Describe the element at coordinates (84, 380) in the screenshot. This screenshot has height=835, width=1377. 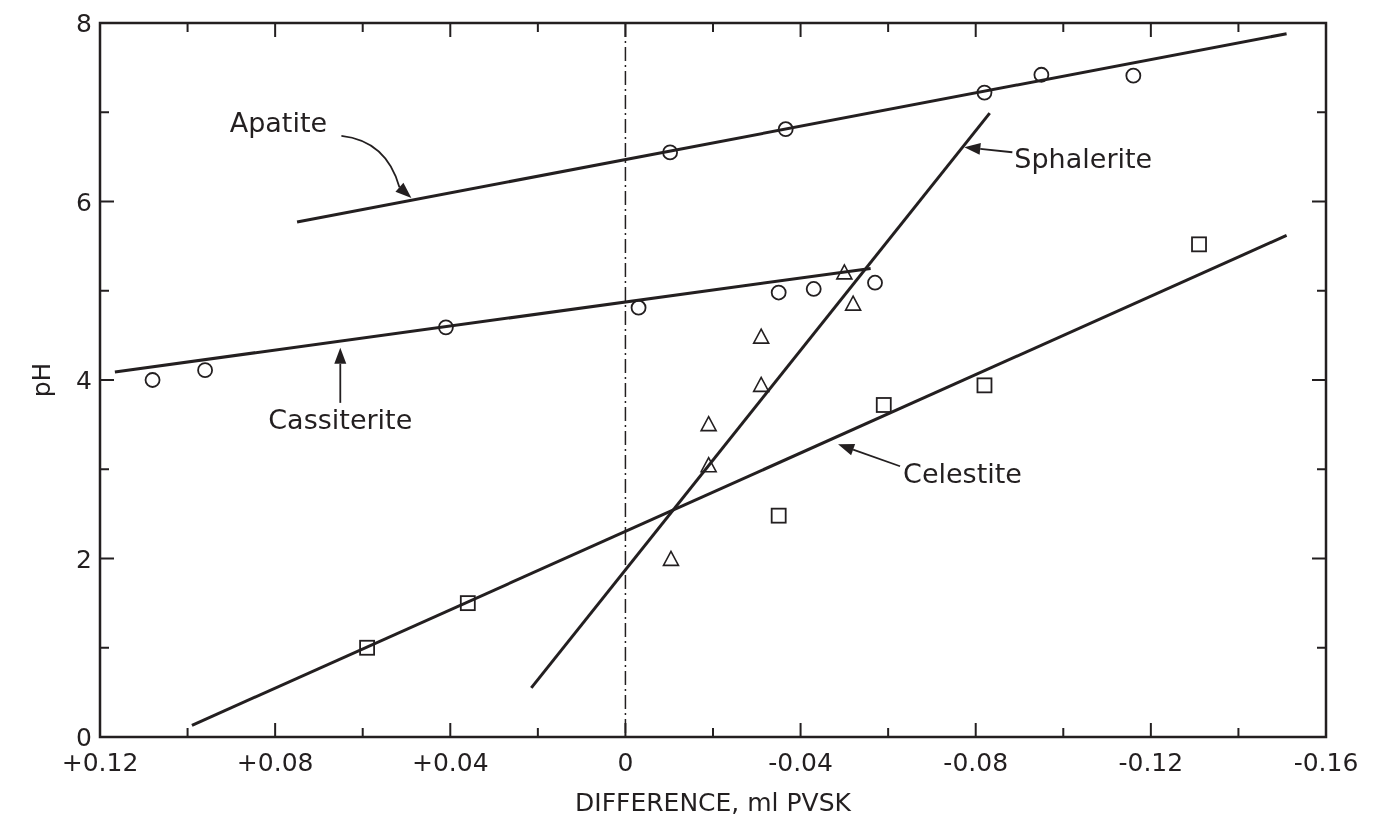
I see `y-tick-label: 4` at that location.